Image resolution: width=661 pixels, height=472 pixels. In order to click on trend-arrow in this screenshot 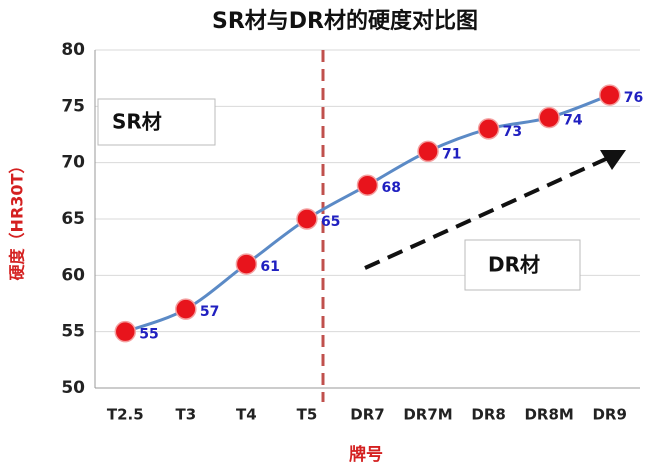, I will do `click(486, 213)`.